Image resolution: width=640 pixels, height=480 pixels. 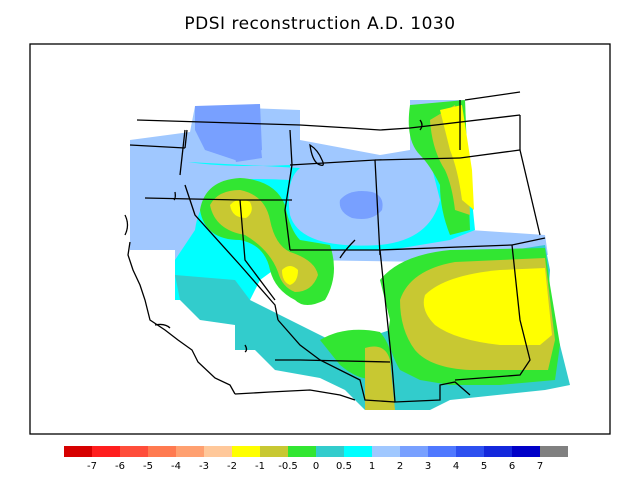 I want to click on colorbar-label: 0, so click(x=316, y=466).